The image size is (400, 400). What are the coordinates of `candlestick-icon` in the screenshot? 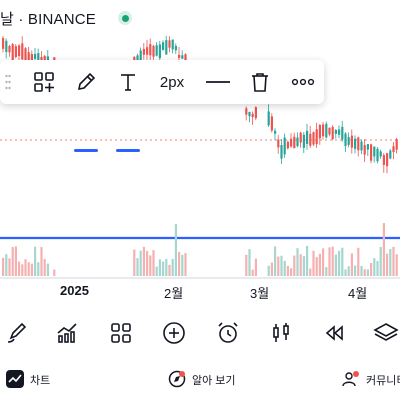 It's located at (281, 333).